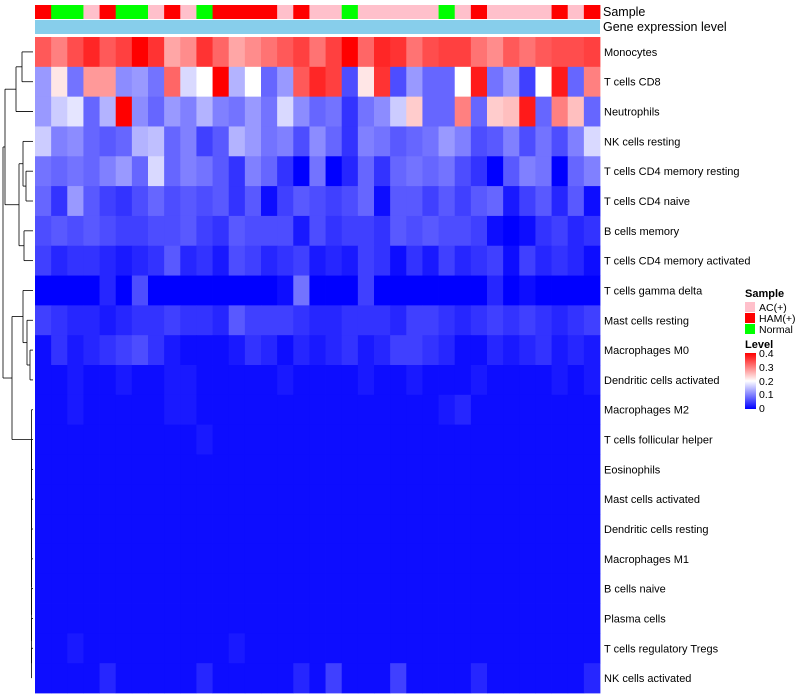  I want to click on level-tick-0.4: 0.4, so click(766, 354).